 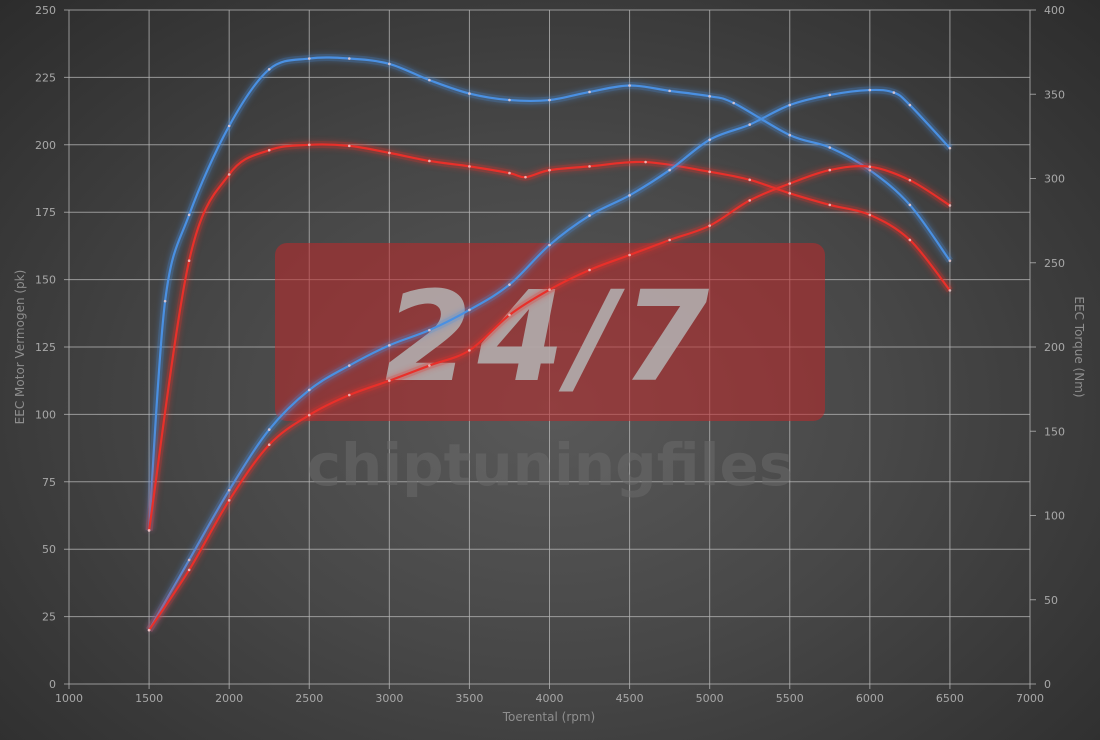 What do you see at coordinates (69, 698) in the screenshot?
I see `x-tick-label: 1000` at bounding box center [69, 698].